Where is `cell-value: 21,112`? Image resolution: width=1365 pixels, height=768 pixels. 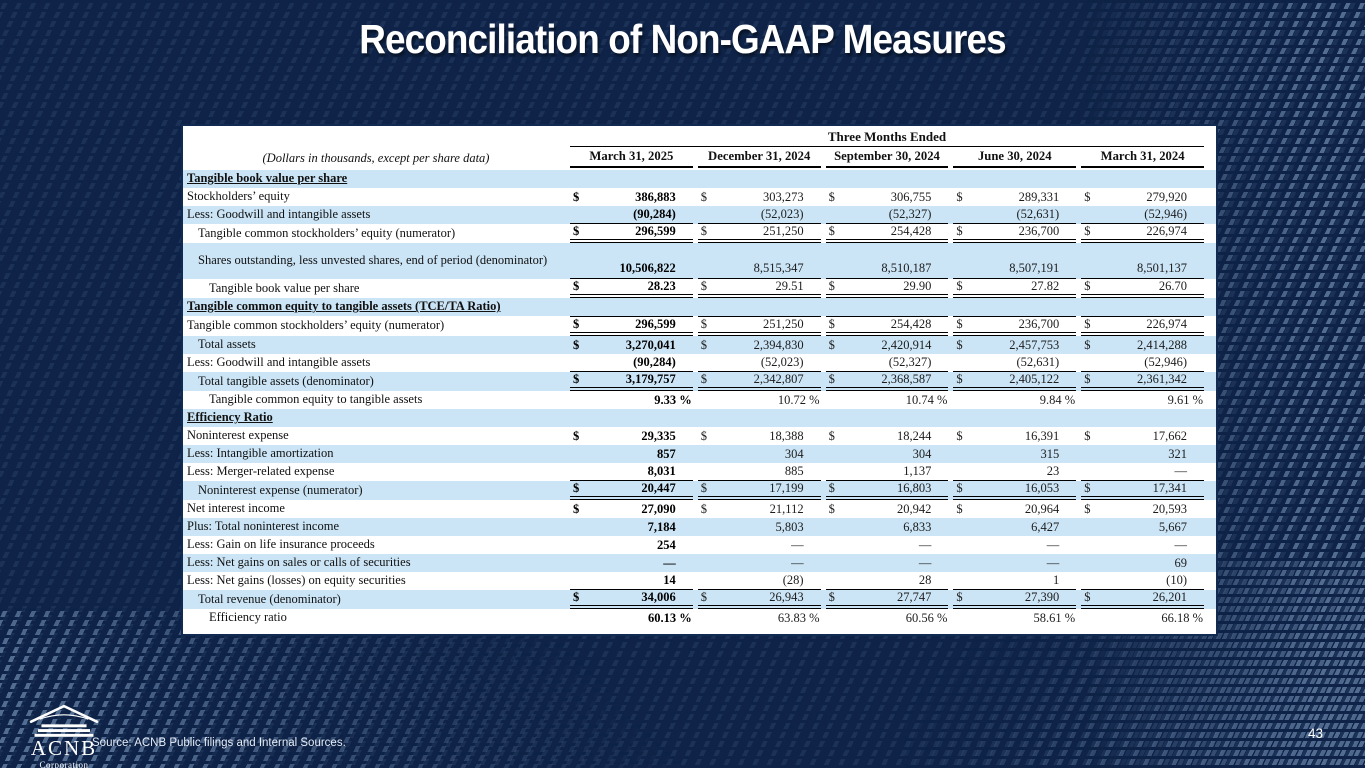
cell-value: 21,112 is located at coordinates (786, 508).